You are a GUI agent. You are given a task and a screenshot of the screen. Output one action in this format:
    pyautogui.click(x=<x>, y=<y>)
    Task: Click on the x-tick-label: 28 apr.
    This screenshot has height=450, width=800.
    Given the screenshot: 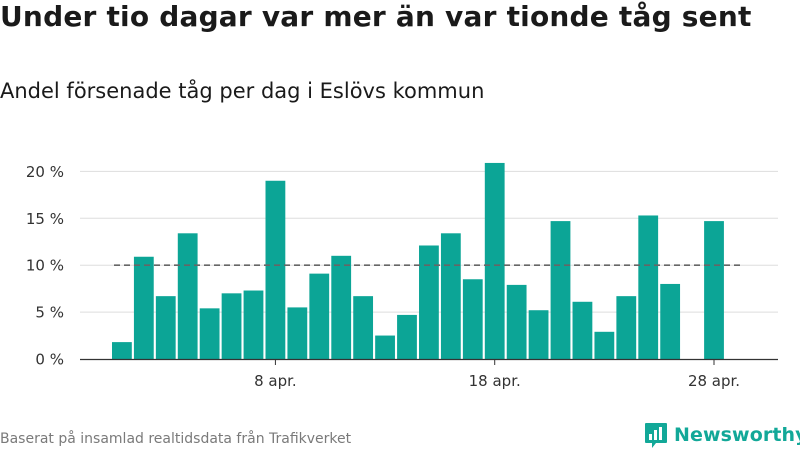 What is the action you would take?
    pyautogui.click(x=714, y=381)
    